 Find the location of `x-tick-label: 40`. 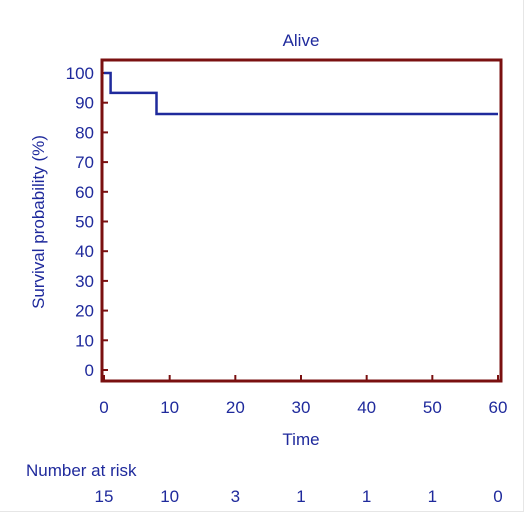

x-tick-label: 40 is located at coordinates (366, 407).